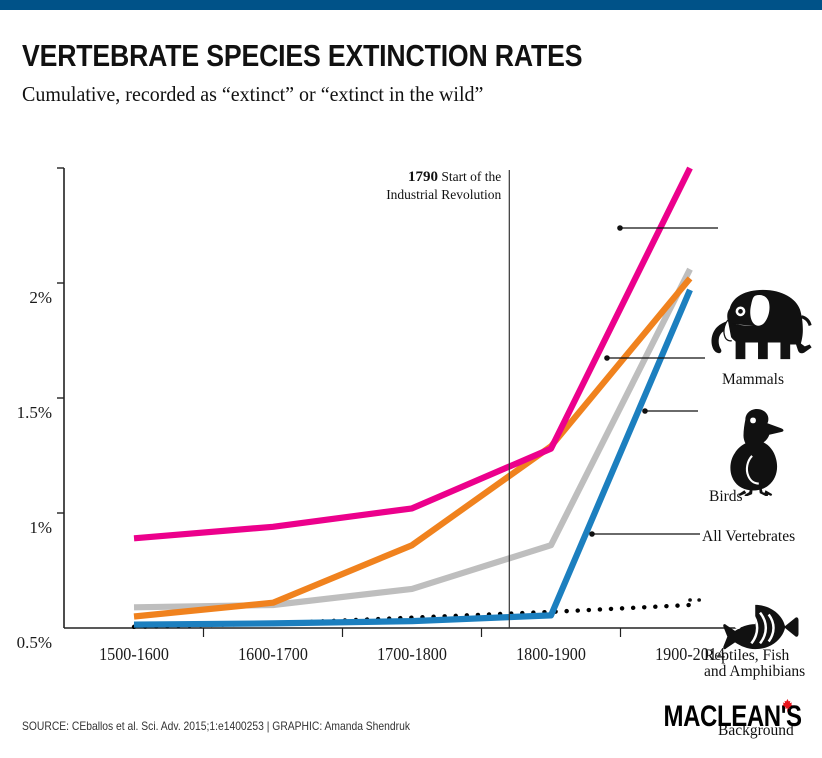 This screenshot has width=822, height=758. Describe the element at coordinates (134, 654) in the screenshot. I see `x-tick-label: 1500-1600` at that location.